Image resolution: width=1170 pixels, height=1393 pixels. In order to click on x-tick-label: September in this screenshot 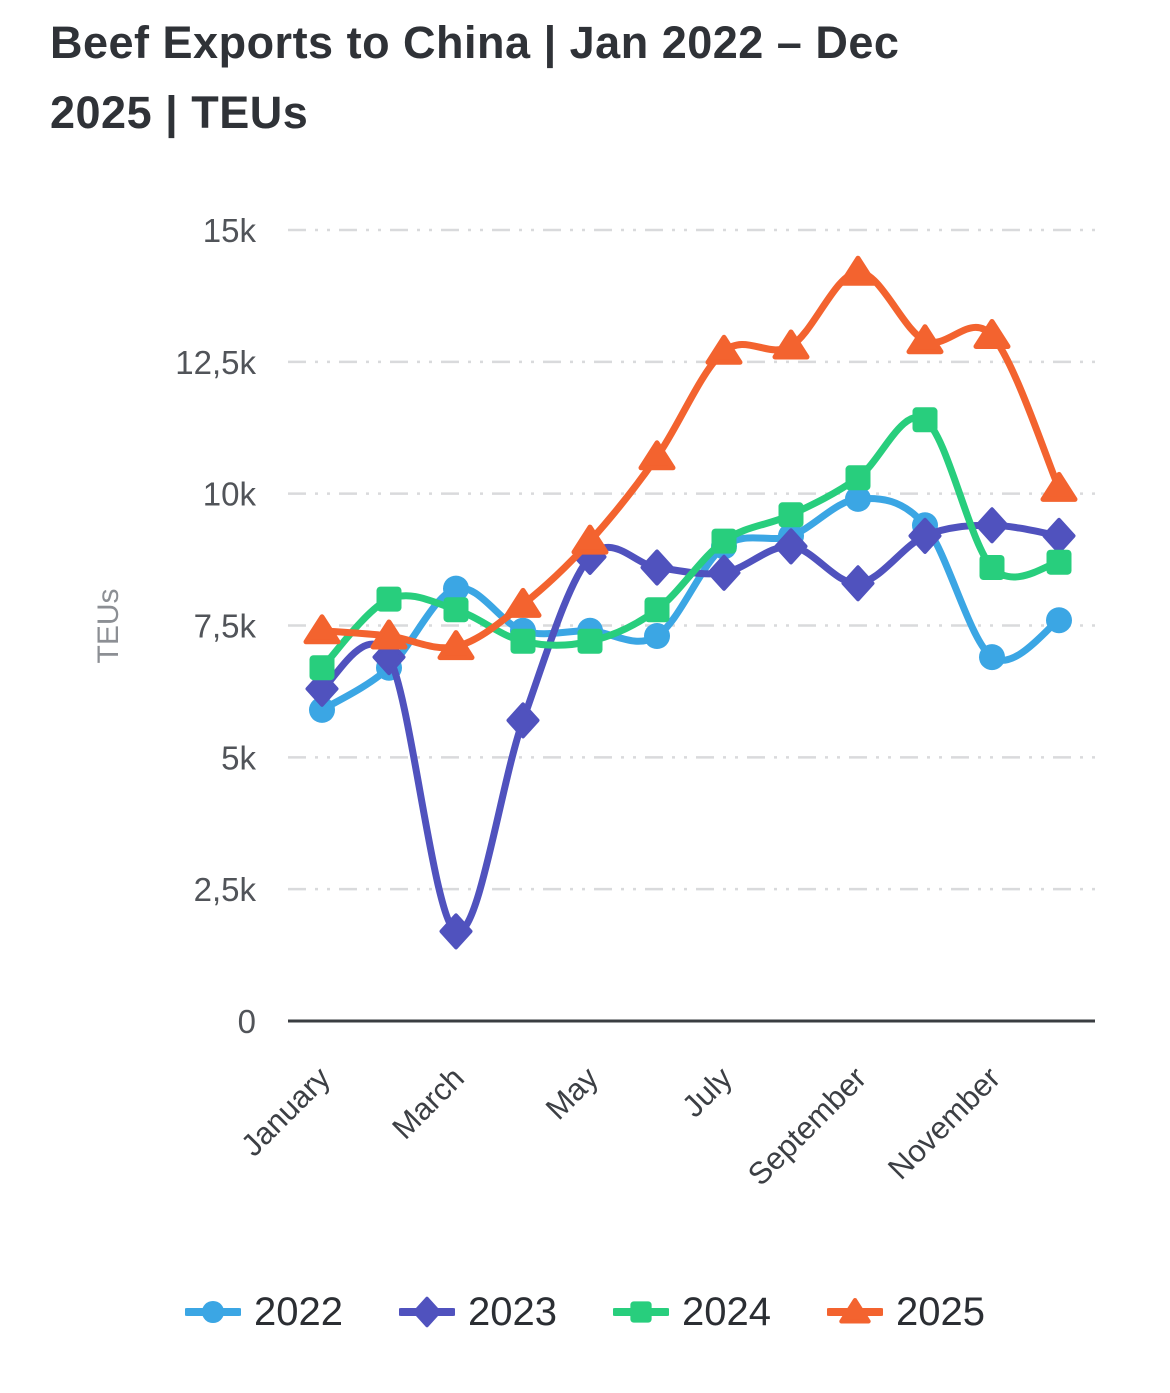, I will do `click(807, 1126)`.